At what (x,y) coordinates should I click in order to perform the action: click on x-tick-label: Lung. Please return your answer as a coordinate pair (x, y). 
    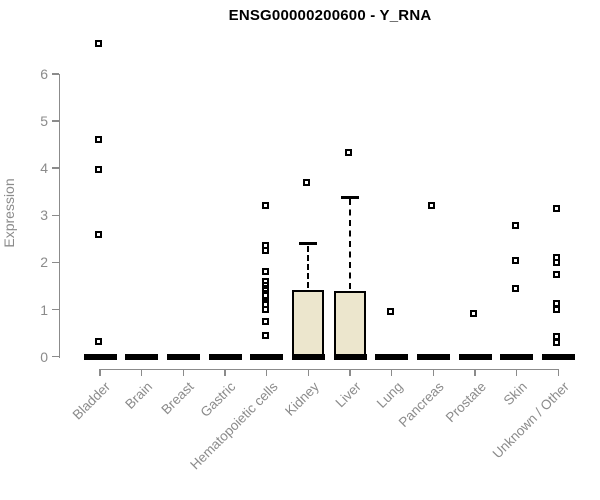
    Looking at the image, I should click on (389, 395).